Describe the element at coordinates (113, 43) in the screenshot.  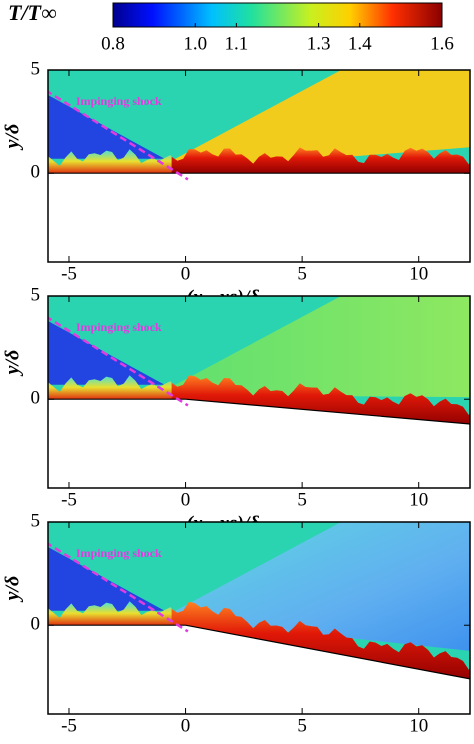
I see `colorbar-tick-label: 0.8` at that location.